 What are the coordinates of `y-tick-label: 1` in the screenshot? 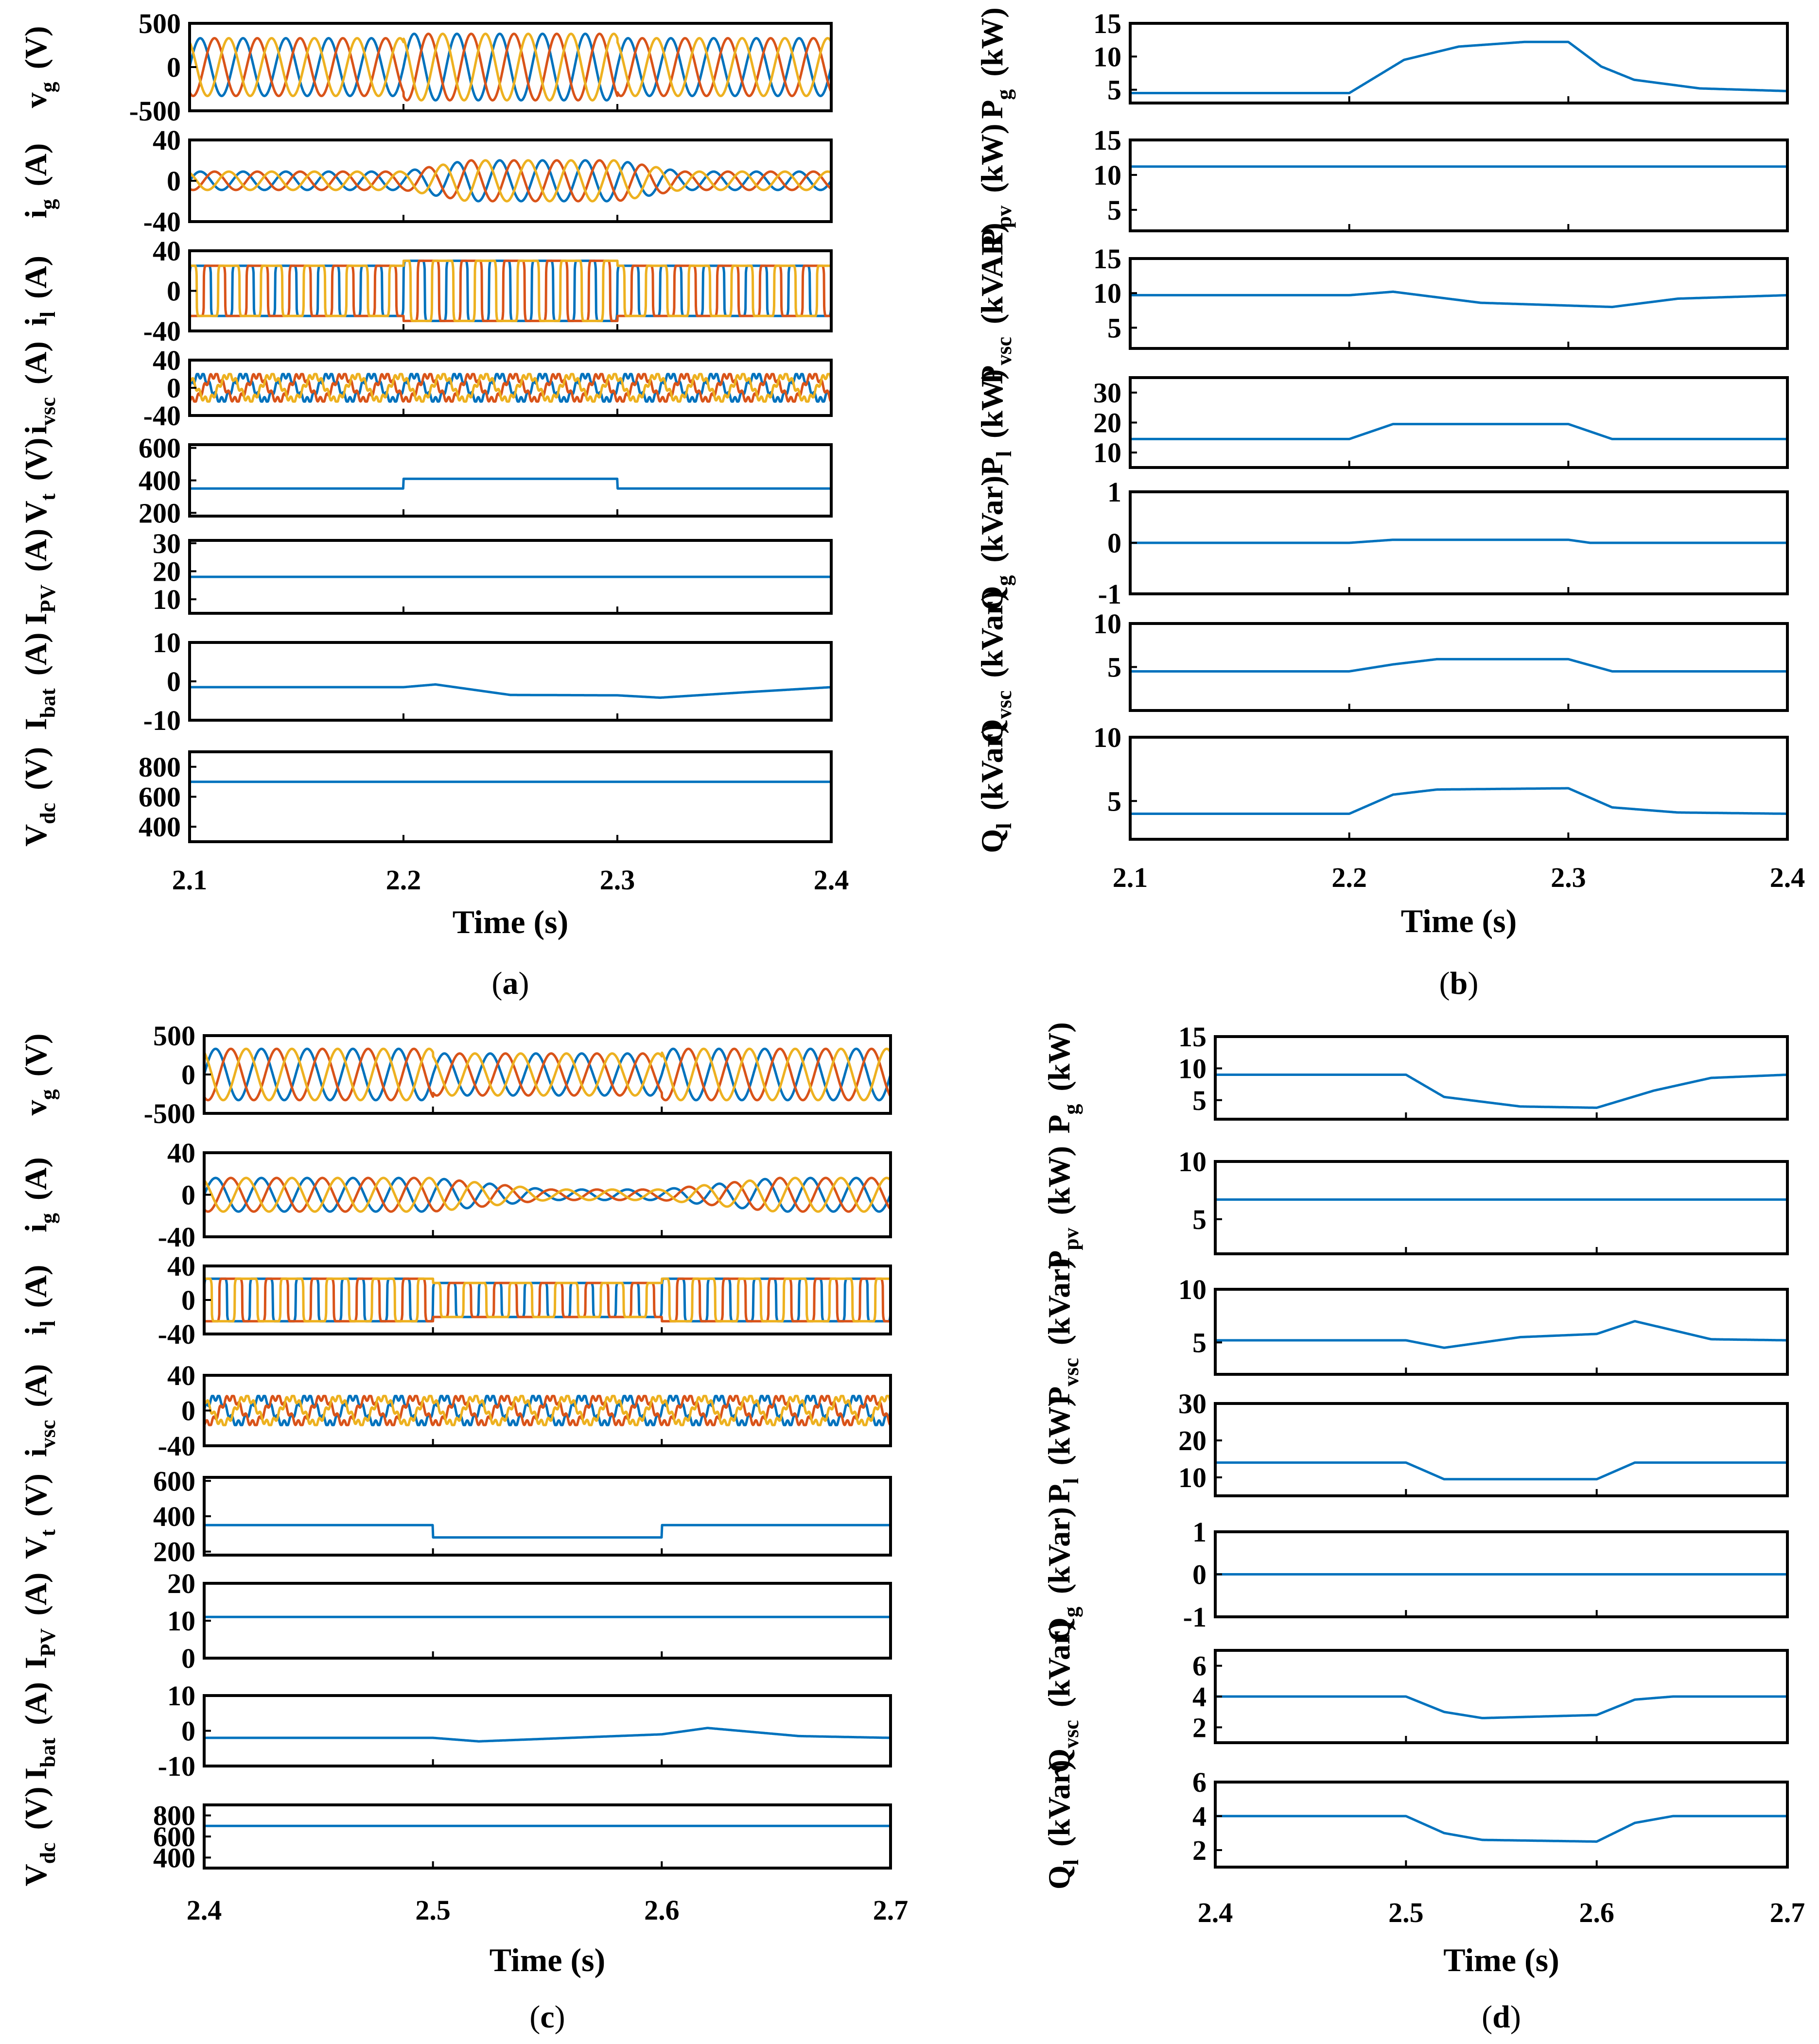 It's located at (1114, 492).